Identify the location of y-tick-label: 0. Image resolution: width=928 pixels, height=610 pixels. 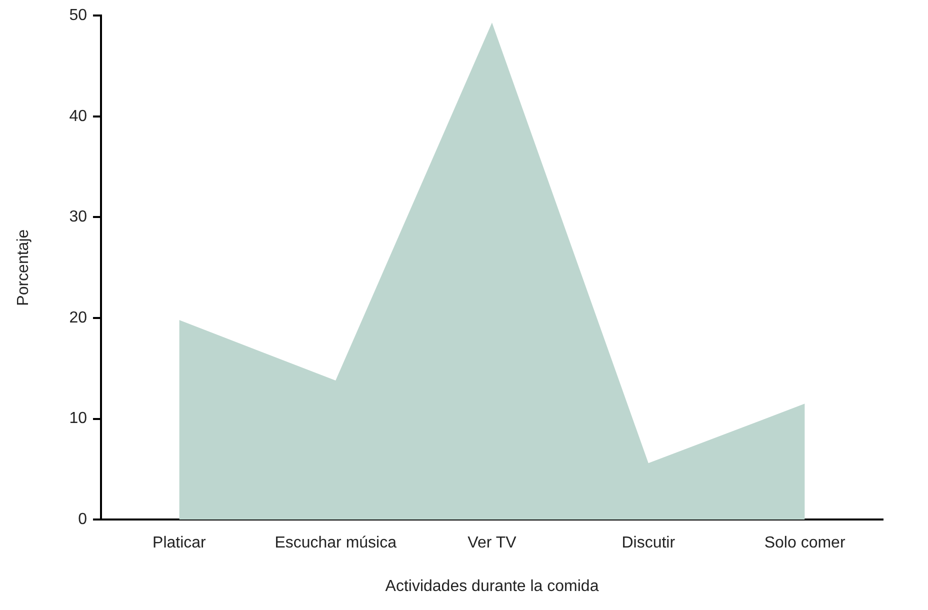
(83, 519).